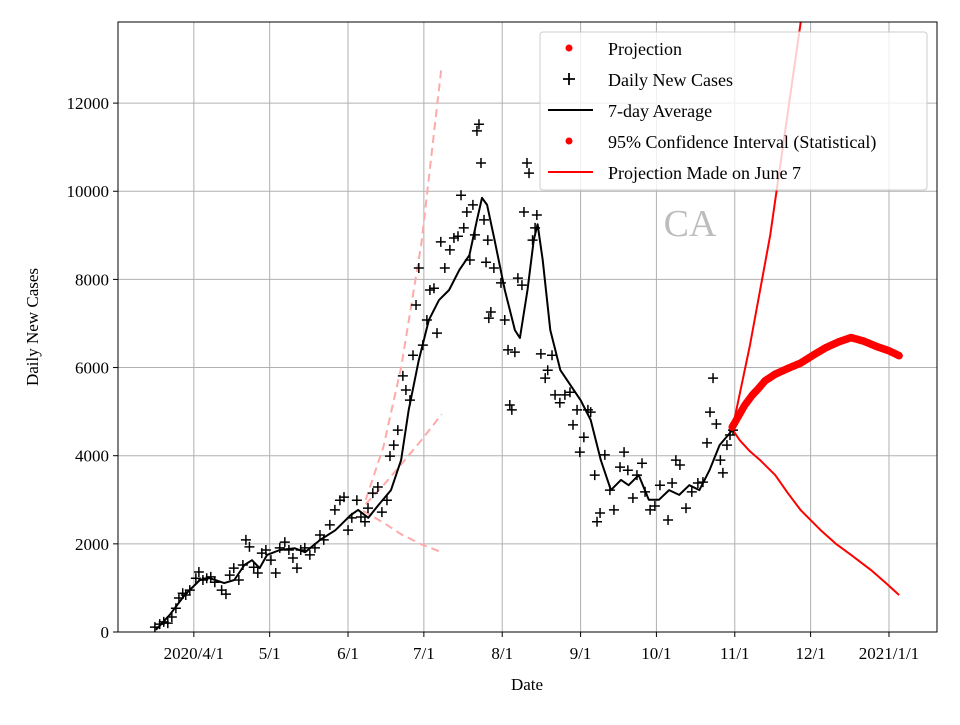  What do you see at coordinates (502, 653) in the screenshot?
I see `x-tick-label: 8/1` at bounding box center [502, 653].